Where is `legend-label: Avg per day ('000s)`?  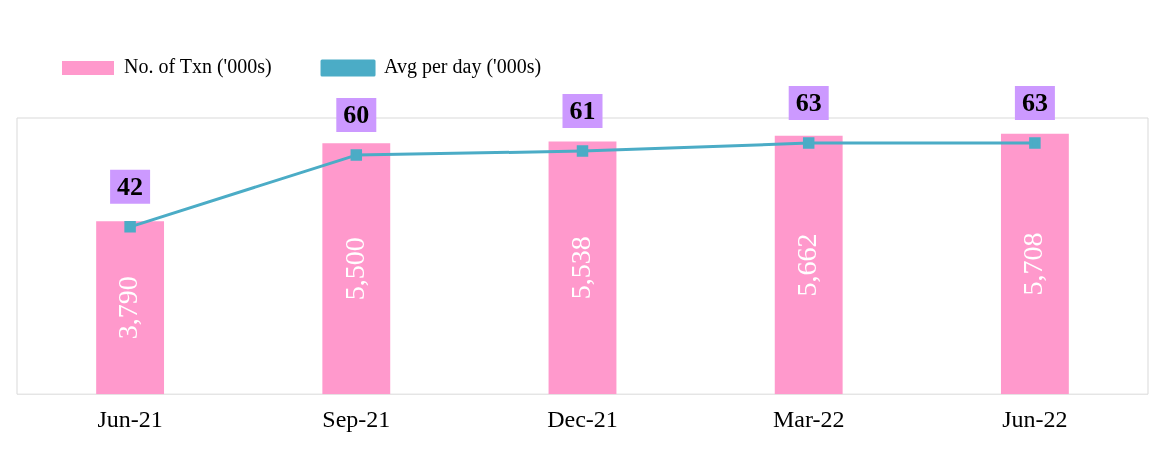
legend-label: Avg per day ('000s) is located at coordinates (463, 67).